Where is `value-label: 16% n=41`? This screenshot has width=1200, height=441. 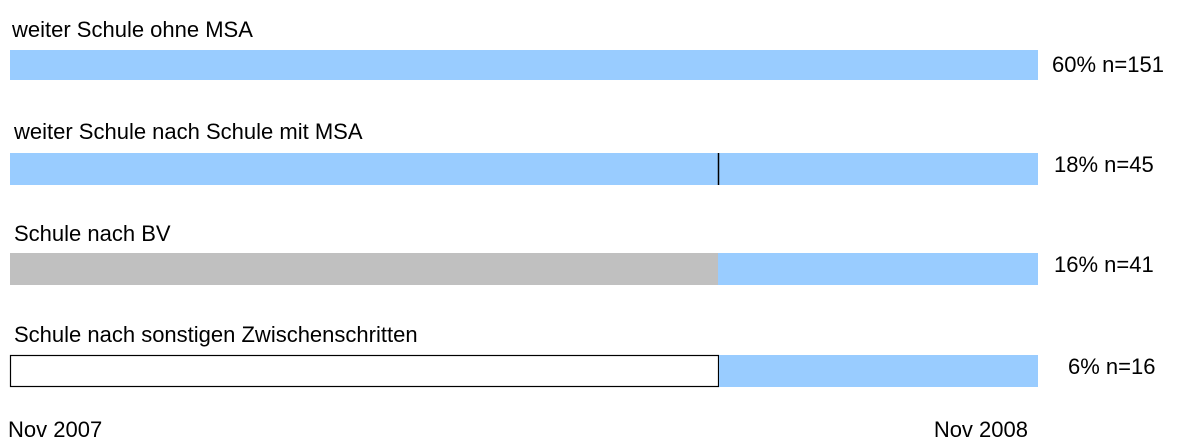
value-label: 16% n=41 is located at coordinates (1104, 264).